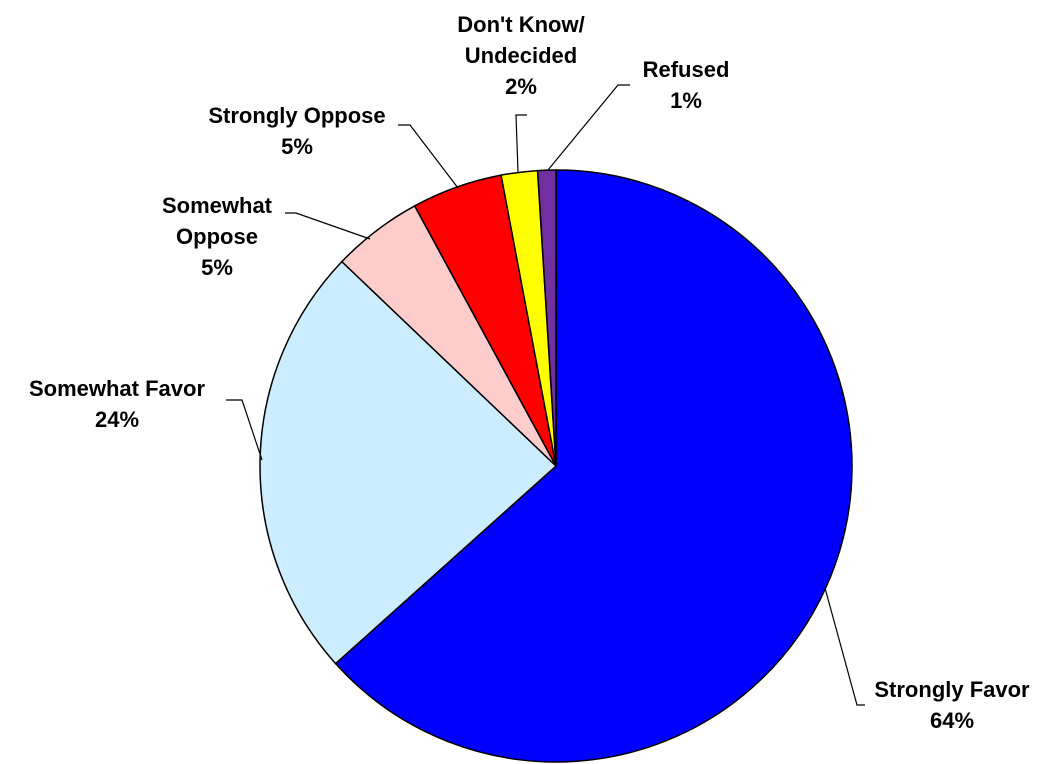 This screenshot has height=764, width=1047. What do you see at coordinates (588, 127) in the screenshot?
I see `leader-line-refused` at bounding box center [588, 127].